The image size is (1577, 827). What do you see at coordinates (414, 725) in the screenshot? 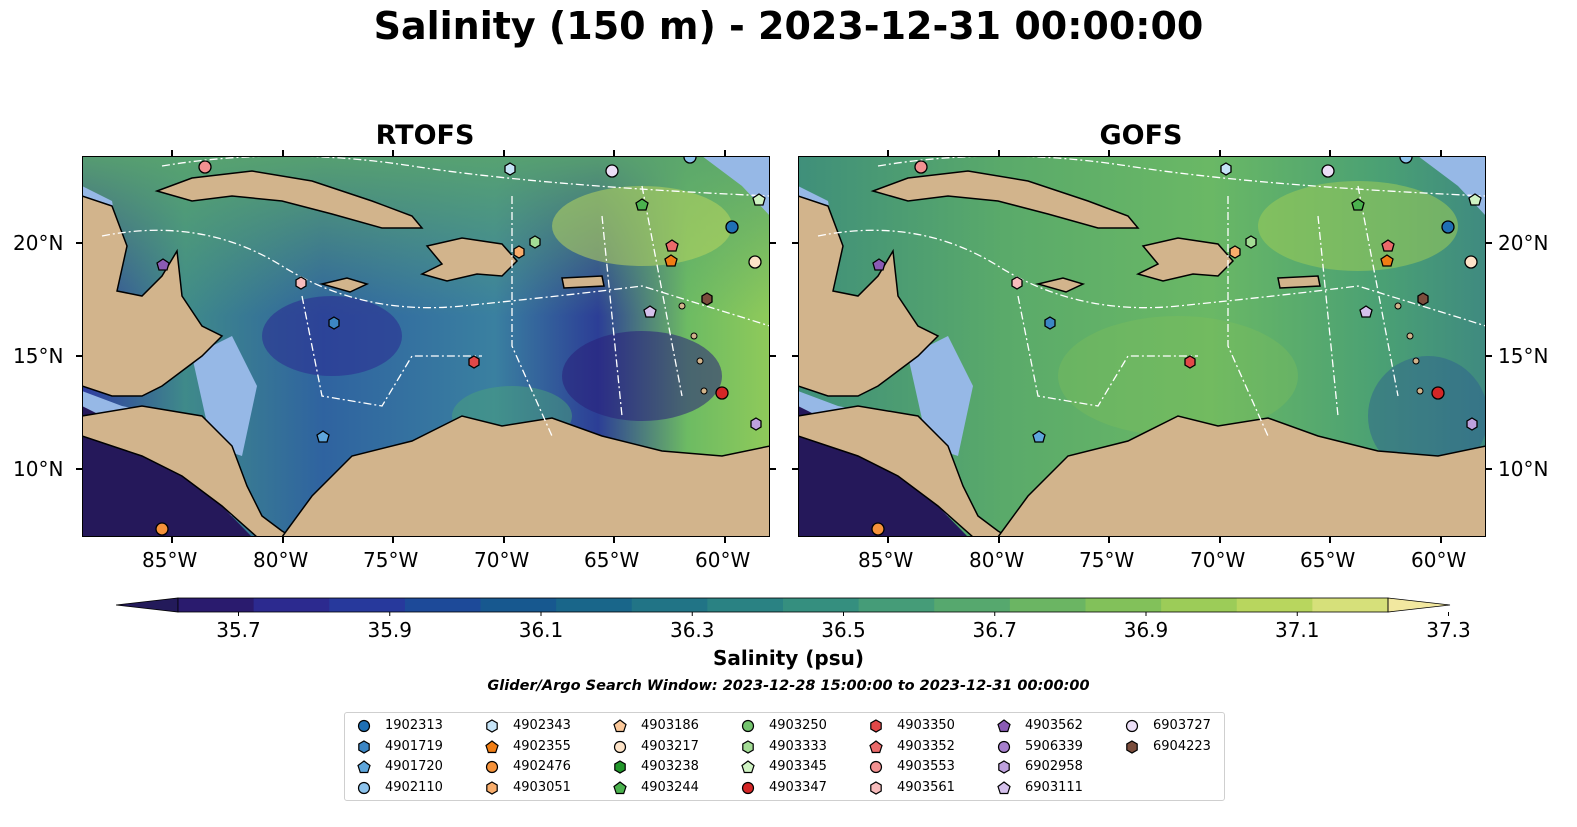
I see `legend-label: 1902313` at bounding box center [414, 725].